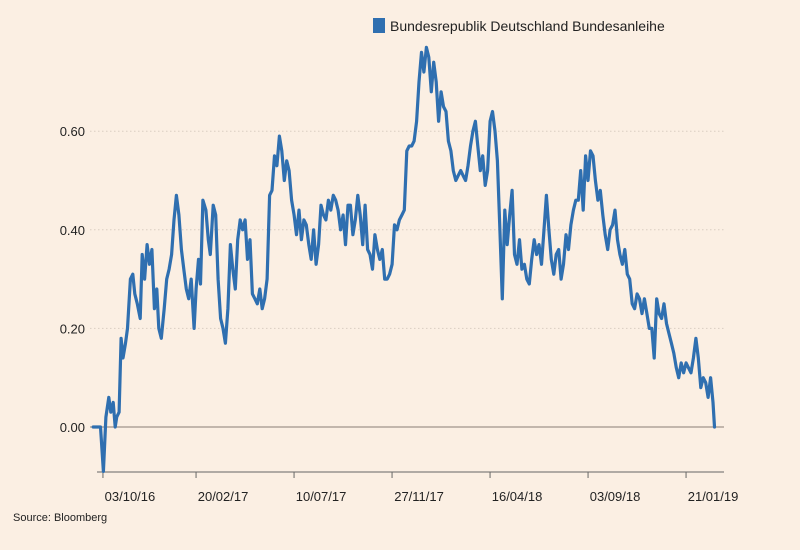  Describe the element at coordinates (60, 518) in the screenshot. I see `source-note: Source: Bloomberg` at that location.